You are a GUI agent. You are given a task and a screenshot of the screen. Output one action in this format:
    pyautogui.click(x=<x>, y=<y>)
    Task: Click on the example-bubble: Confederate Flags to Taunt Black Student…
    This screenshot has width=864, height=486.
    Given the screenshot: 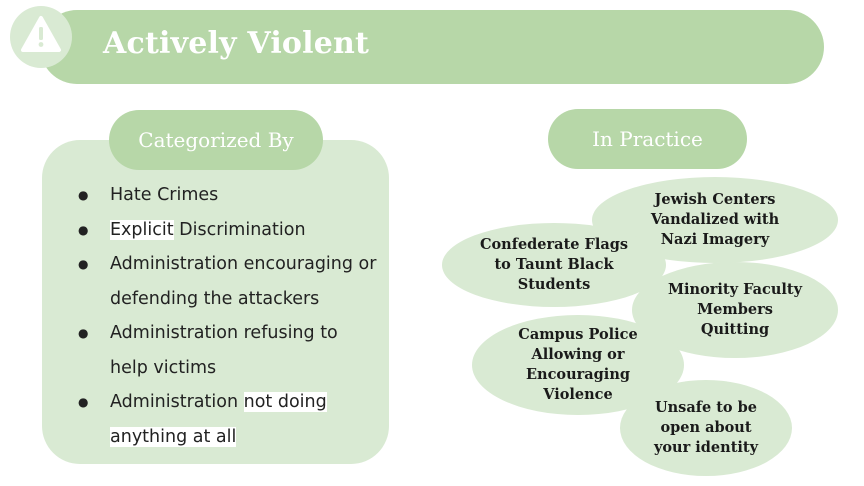 What is the action you would take?
    pyautogui.click(x=554, y=265)
    